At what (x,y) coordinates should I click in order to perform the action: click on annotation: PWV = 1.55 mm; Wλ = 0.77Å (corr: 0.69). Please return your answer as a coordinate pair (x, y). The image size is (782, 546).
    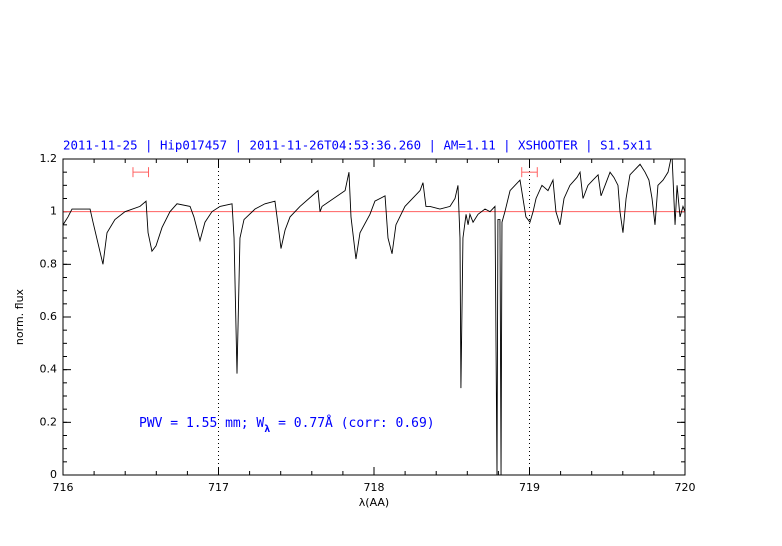
    Looking at the image, I should click on (287, 425).